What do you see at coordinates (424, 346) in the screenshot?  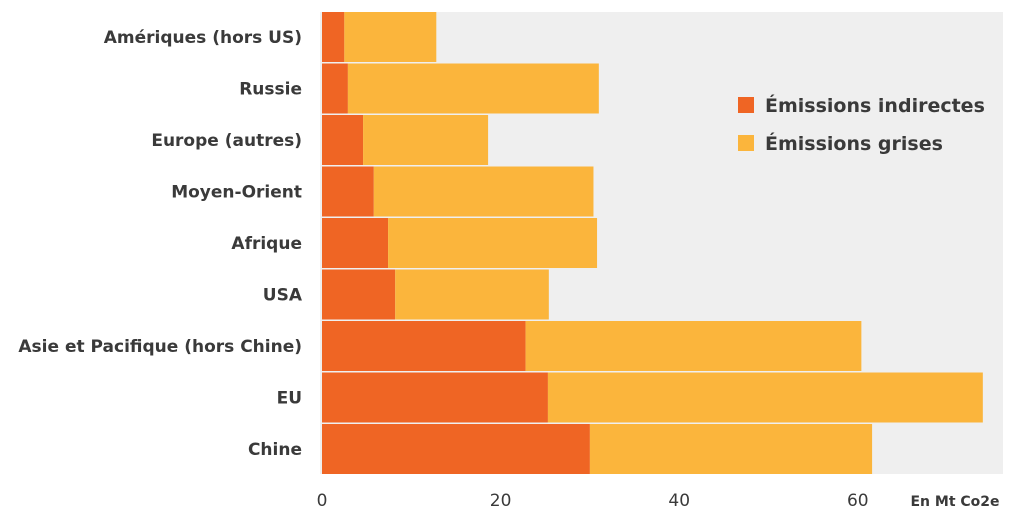 I see `bar-asie-et-pacifique-hors-chine-emissions-indirectes` at bounding box center [424, 346].